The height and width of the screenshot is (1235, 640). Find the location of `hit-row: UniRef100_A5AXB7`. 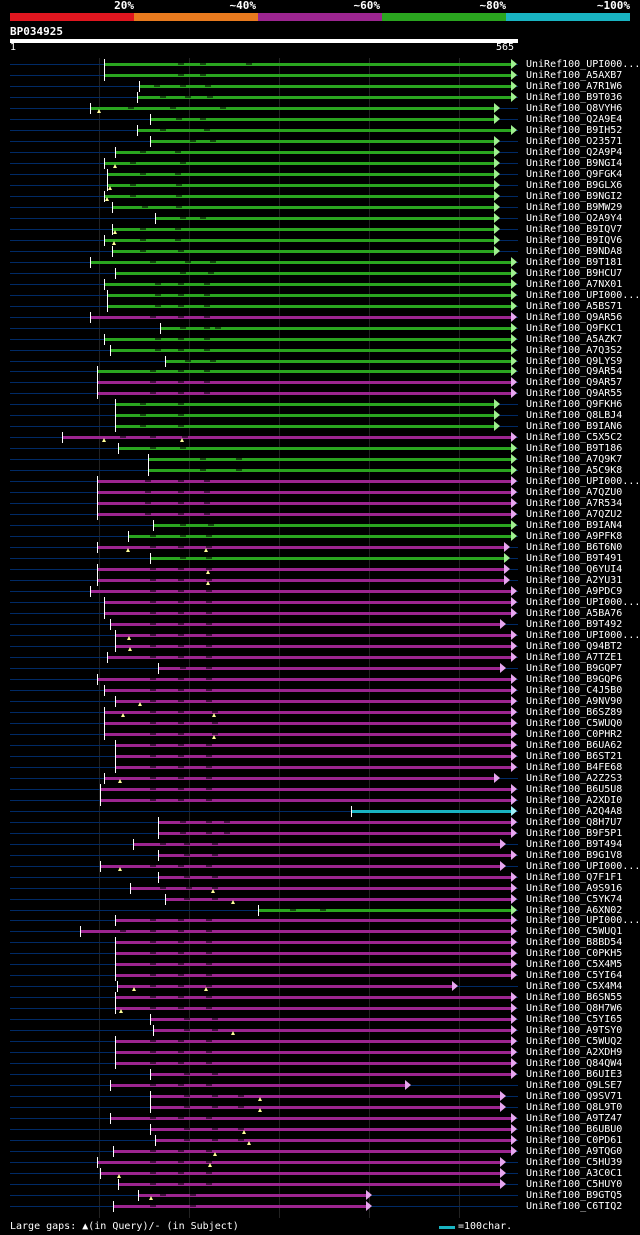

hit-row: UniRef100_A5AXB7 is located at coordinates (320, 75).